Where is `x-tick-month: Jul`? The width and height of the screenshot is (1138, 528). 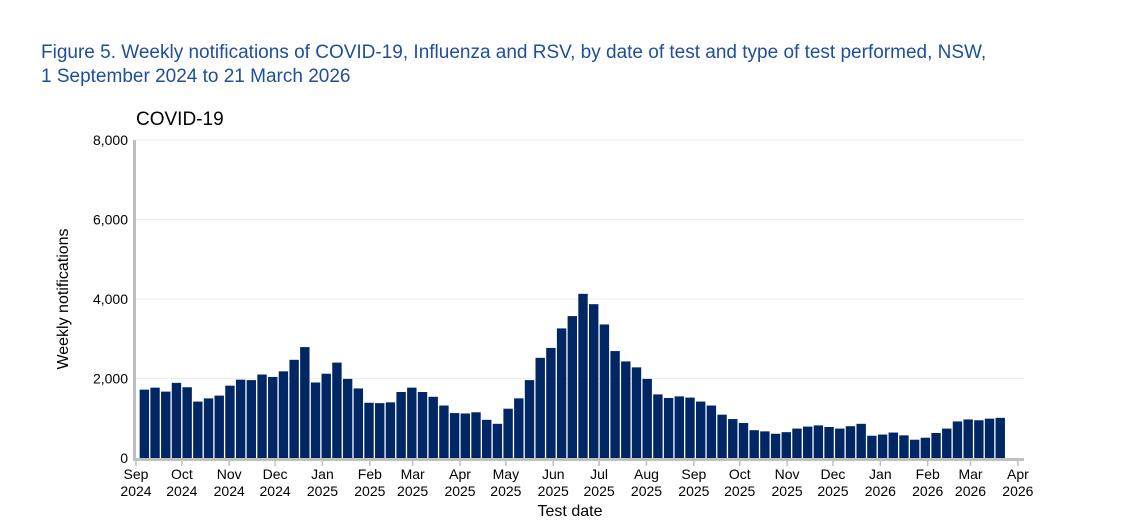 x-tick-month: Jul is located at coordinates (599, 474).